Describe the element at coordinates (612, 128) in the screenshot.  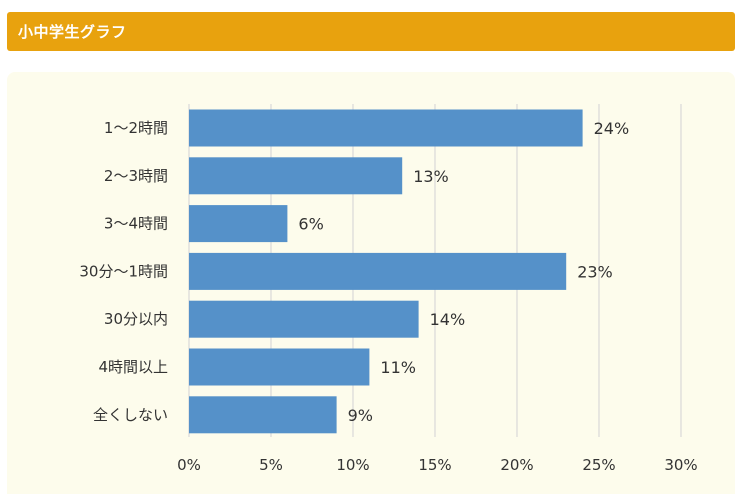
I see `data-label: 24%` at that location.